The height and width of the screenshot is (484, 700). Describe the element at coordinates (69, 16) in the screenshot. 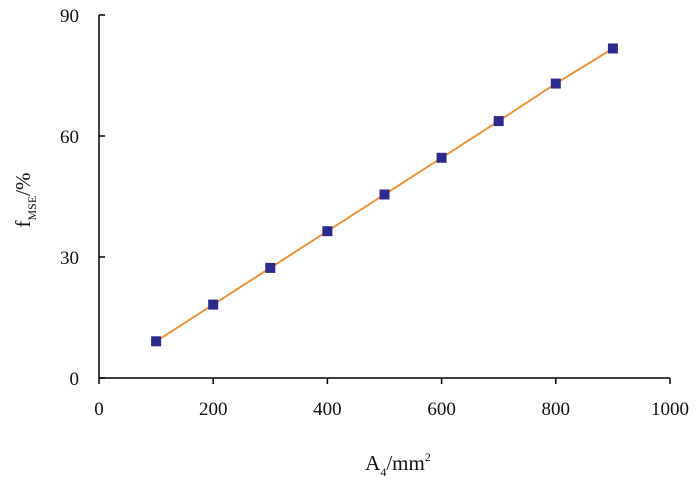

I see `y-tick-label: 90` at that location.